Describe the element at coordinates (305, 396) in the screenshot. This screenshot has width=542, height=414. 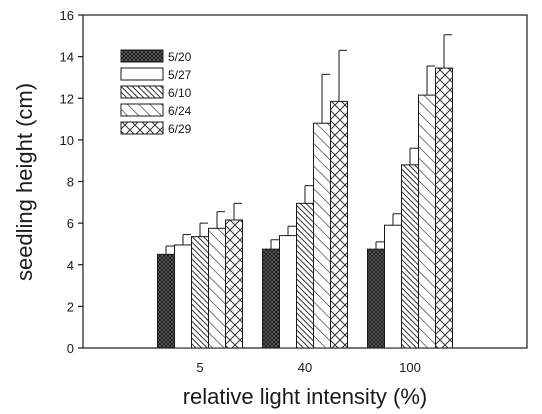
I see `x-axis-title: relative light intensity (%)` at that location.